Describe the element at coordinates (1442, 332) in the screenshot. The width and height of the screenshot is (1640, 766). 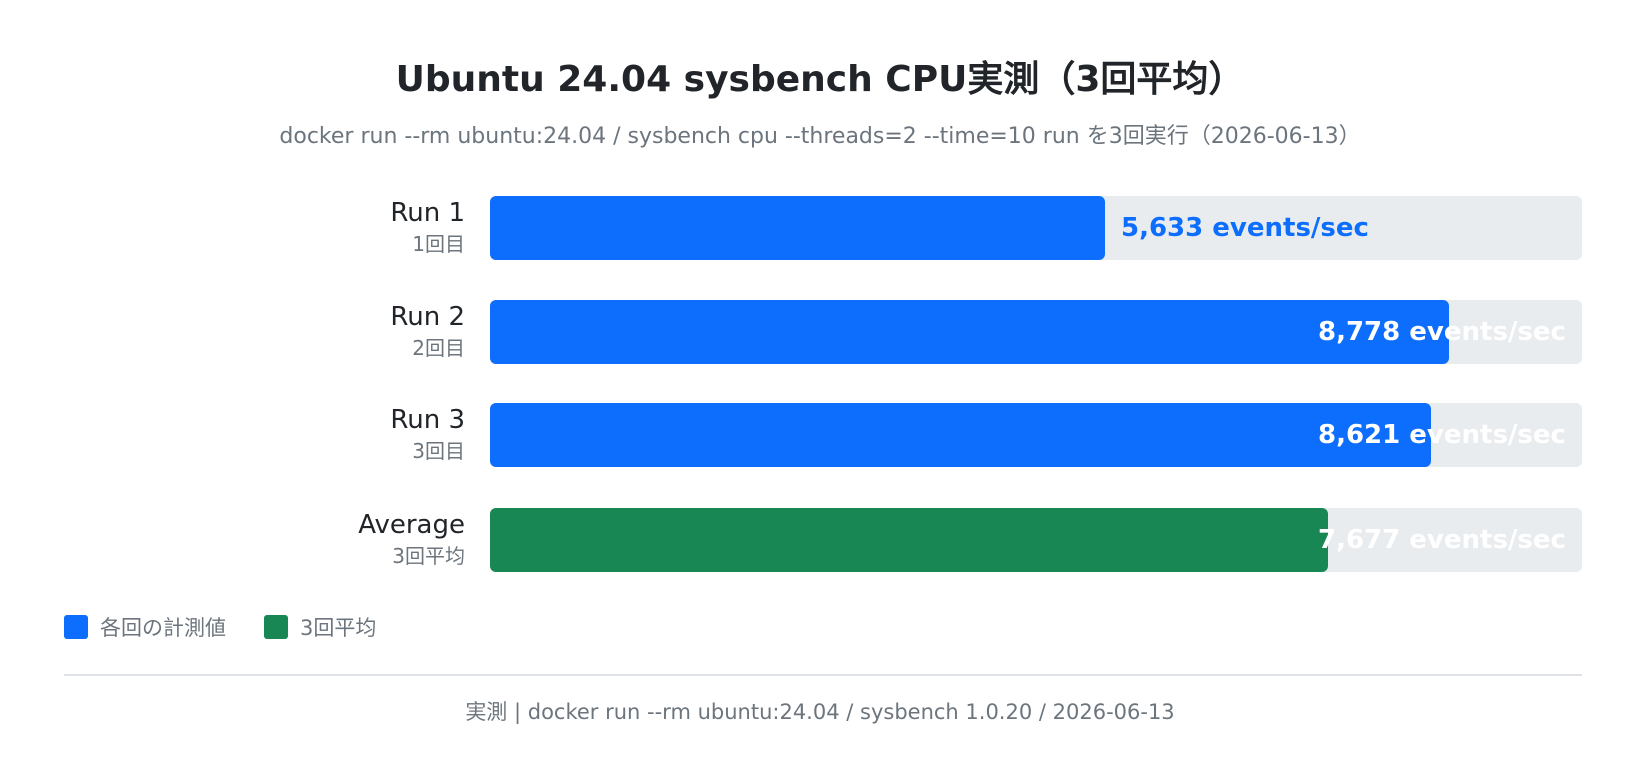
I see `bar-value-label: 8,778 events/sec` at that location.